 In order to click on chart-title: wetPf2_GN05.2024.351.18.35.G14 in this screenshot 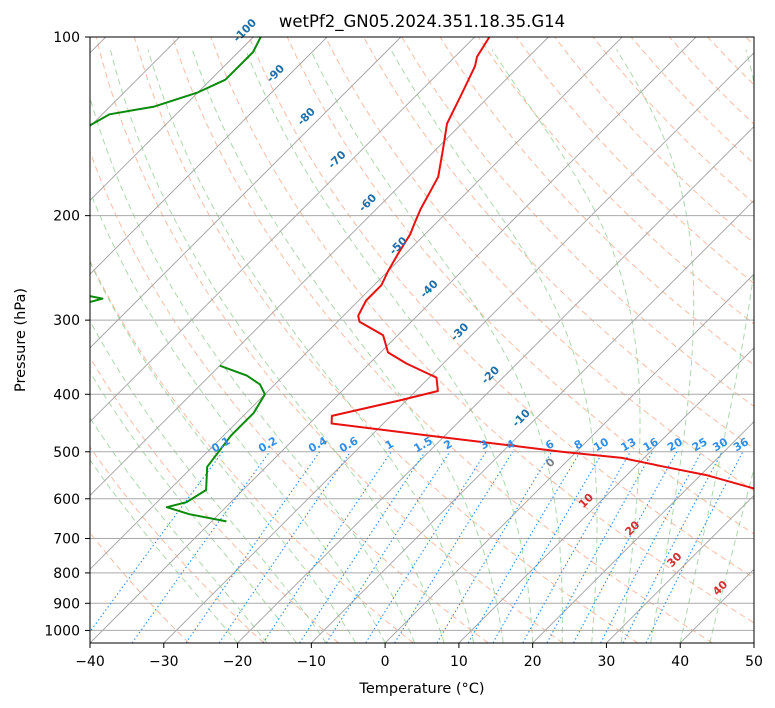, I will do `click(422, 22)`.